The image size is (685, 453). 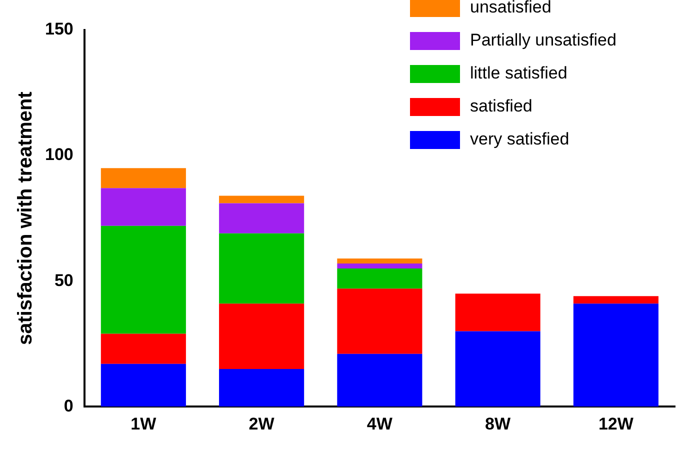 What do you see at coordinates (59, 29) in the screenshot?
I see `y-tick-label: 150` at bounding box center [59, 29].